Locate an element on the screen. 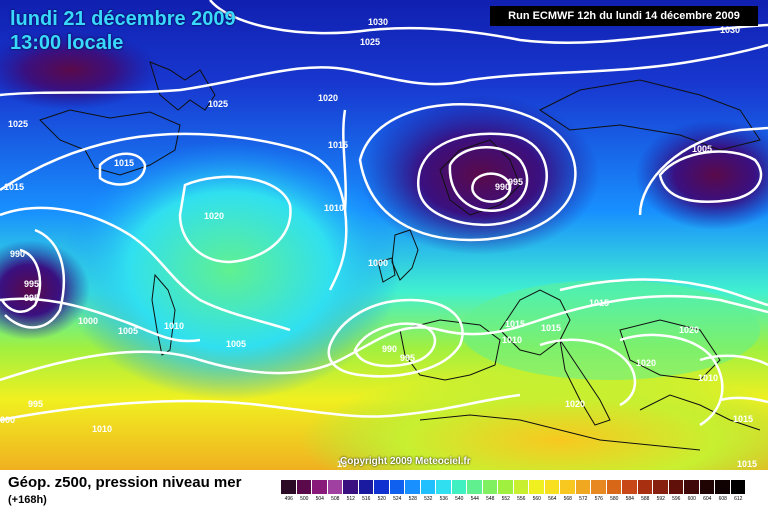 This screenshot has height=512, width=768. legend-title: Géop. z500, pression niveau mer is located at coordinates (125, 482).